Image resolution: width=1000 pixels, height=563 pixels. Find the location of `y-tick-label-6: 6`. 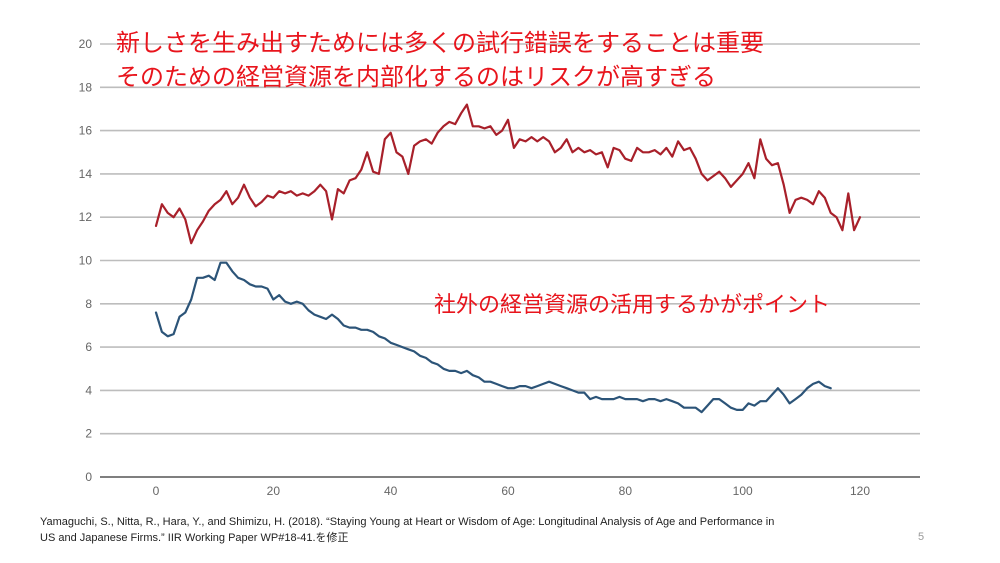

y-tick-label-6: 6 is located at coordinates (88, 347).